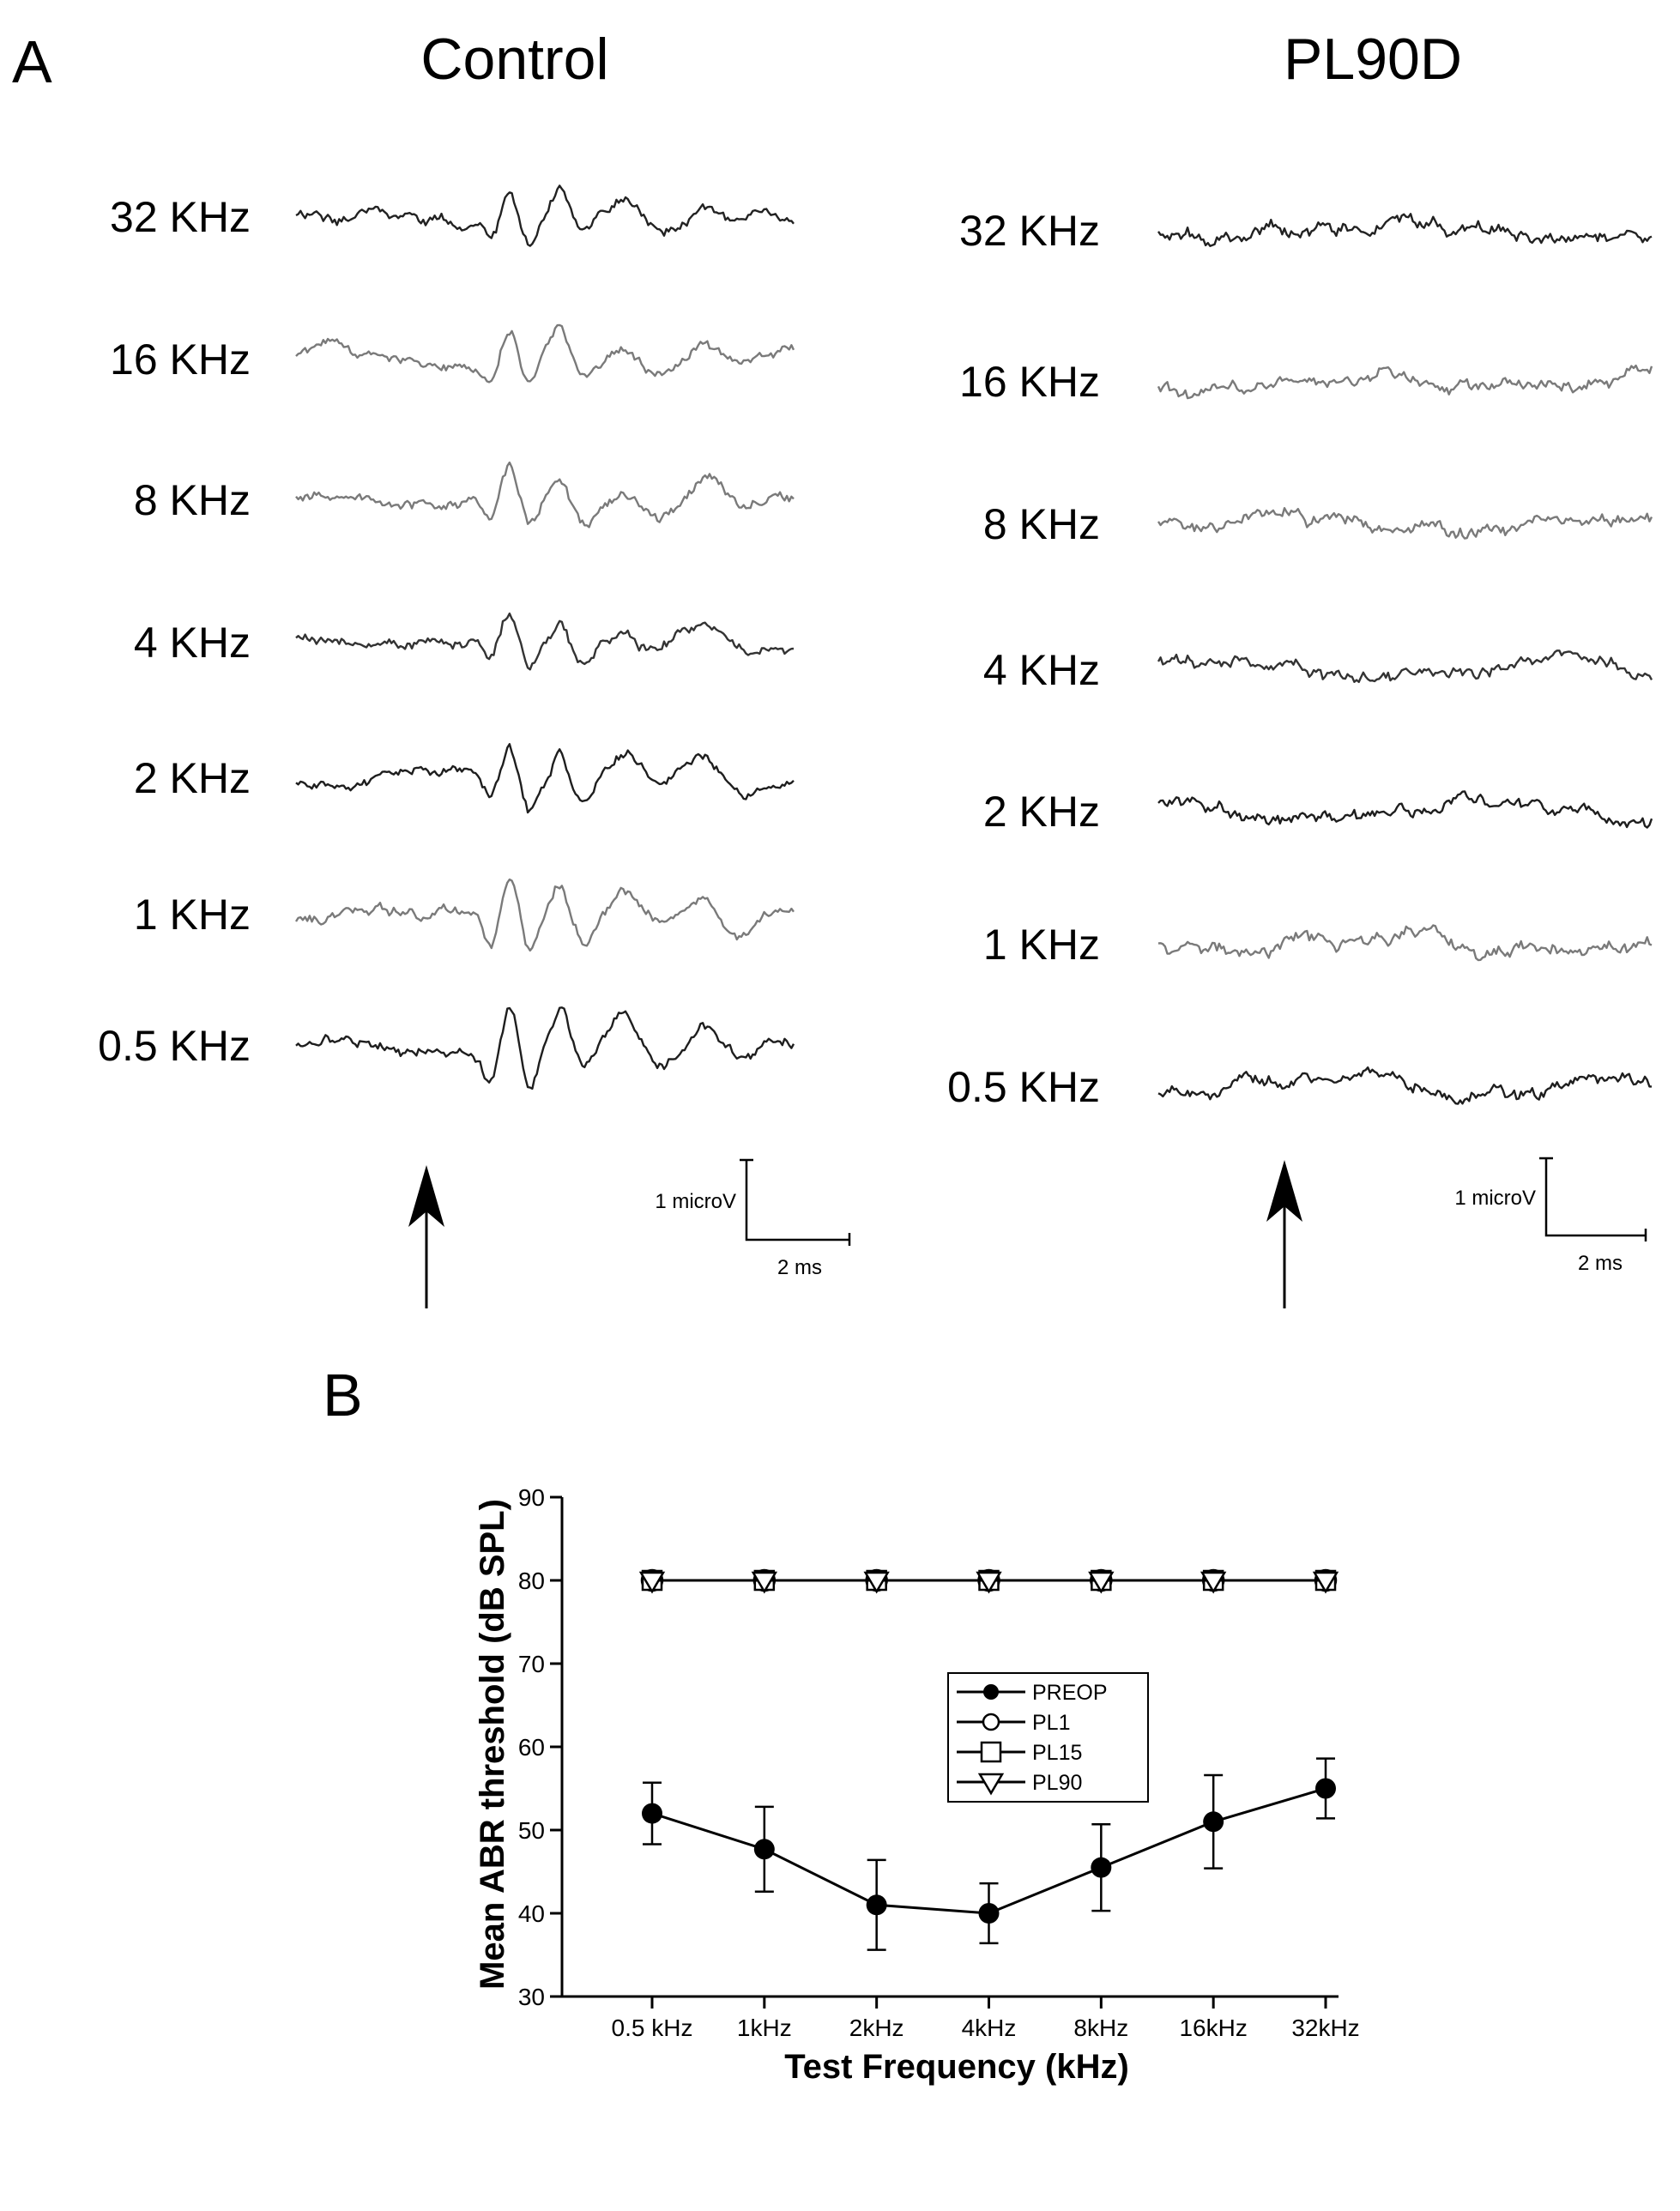  What do you see at coordinates (1057, 1753) in the screenshot?
I see `legend-label-pl15: PL15` at bounding box center [1057, 1753].